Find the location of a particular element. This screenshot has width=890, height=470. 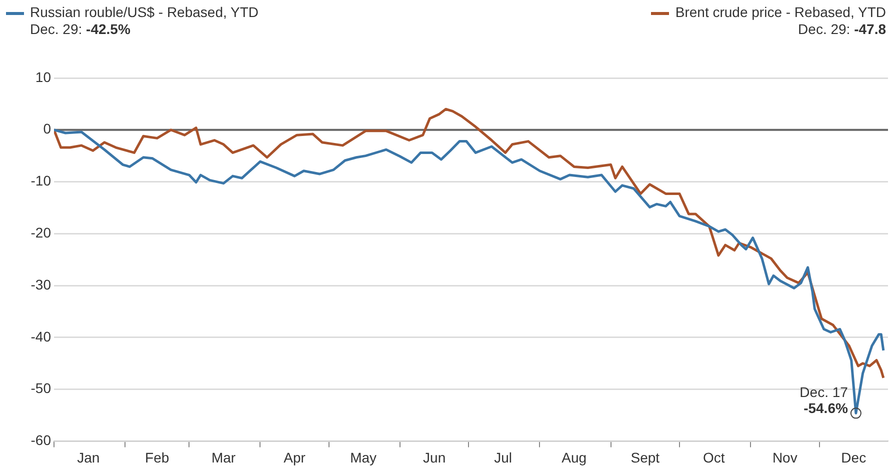

x-tick-label: Nov is located at coordinates (785, 457).